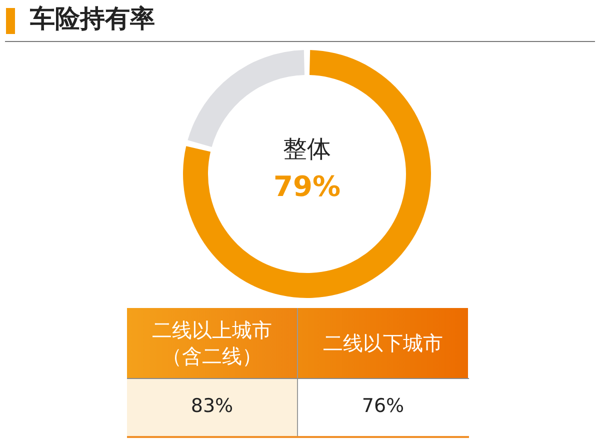 Image resolution: width=600 pixels, height=443 pixels. I want to click on text: 76%, so click(383, 406).